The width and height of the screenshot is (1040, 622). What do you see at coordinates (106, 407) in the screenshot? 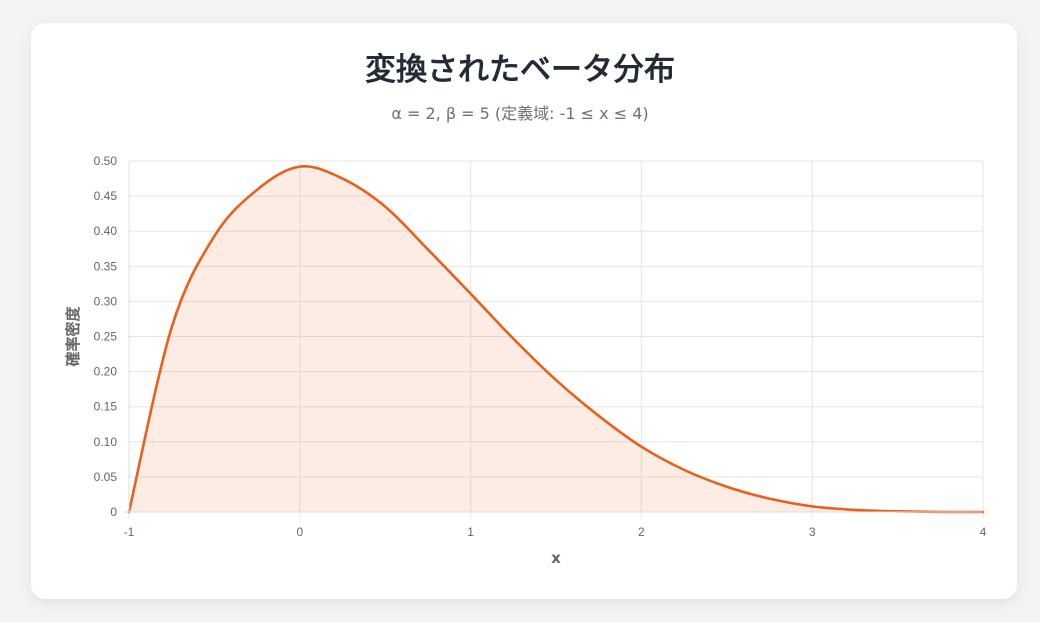
I see `y-tick-label: 0.15` at bounding box center [106, 407].